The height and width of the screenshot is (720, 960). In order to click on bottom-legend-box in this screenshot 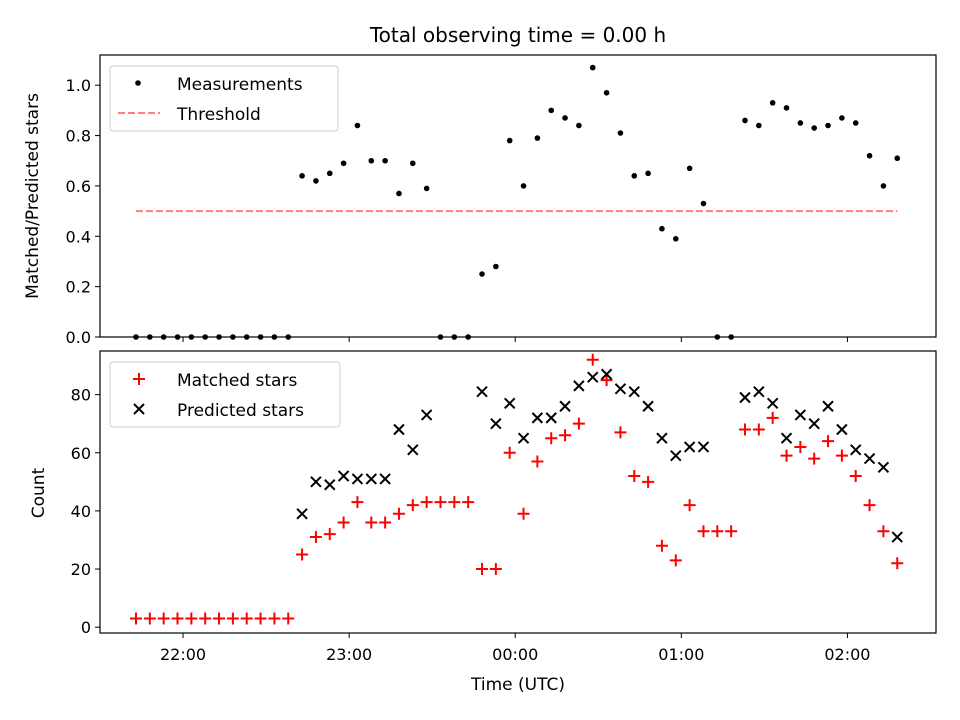, I will do `click(225, 394)`.